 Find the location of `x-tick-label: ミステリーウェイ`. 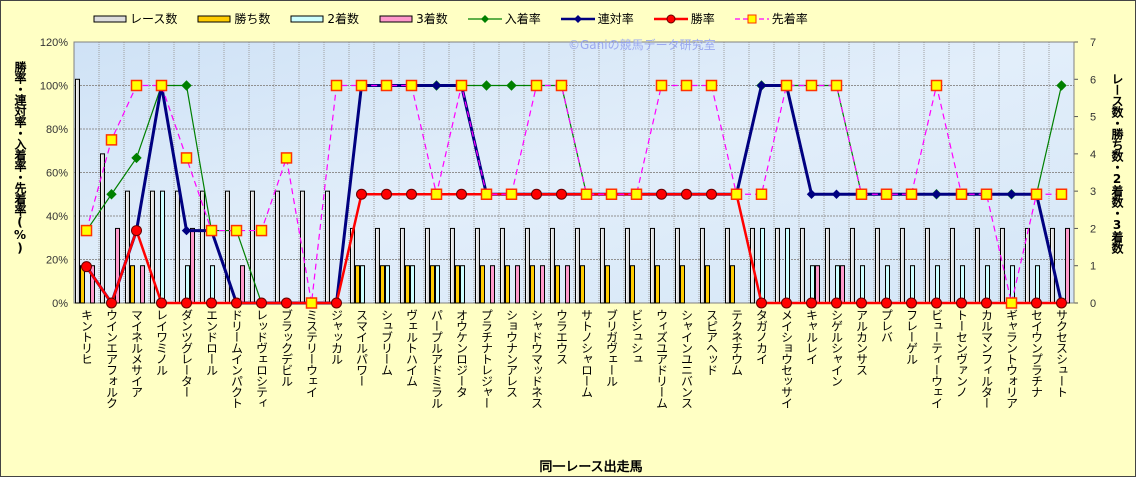

x-tick-label: ミステリーウェイ is located at coordinates (311, 353).